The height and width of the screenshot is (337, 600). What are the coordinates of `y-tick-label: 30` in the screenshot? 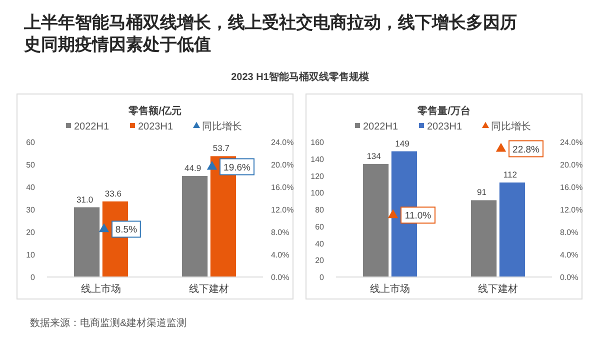 It's located at (31, 210).